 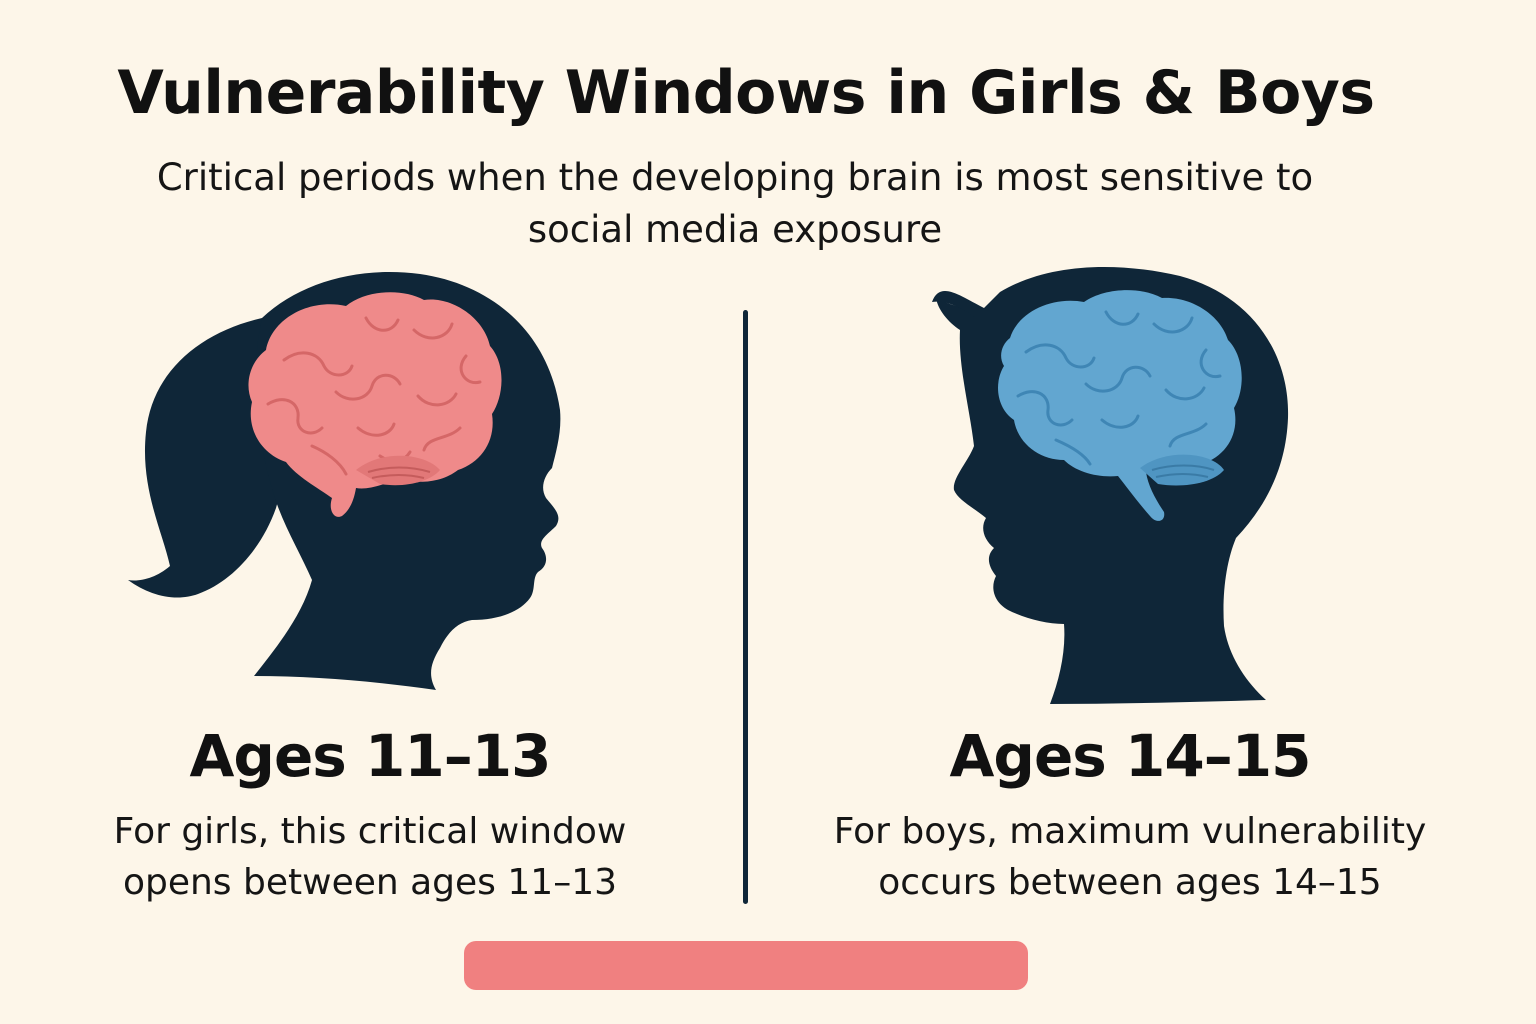 What do you see at coordinates (746, 93) in the screenshot?
I see `page-title: Vulnerability Windows in Girls & Boys` at bounding box center [746, 93].